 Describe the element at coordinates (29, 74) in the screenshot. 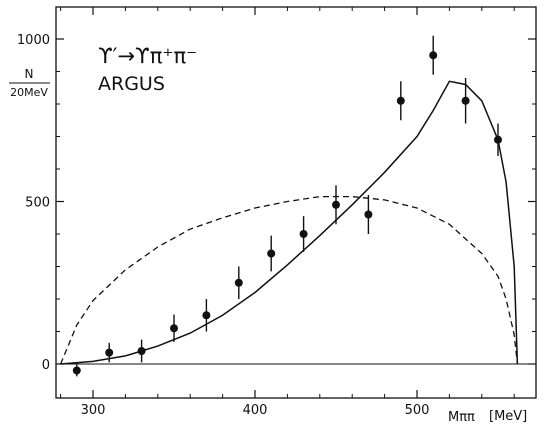

I see `y-label-numerator: N` at that location.